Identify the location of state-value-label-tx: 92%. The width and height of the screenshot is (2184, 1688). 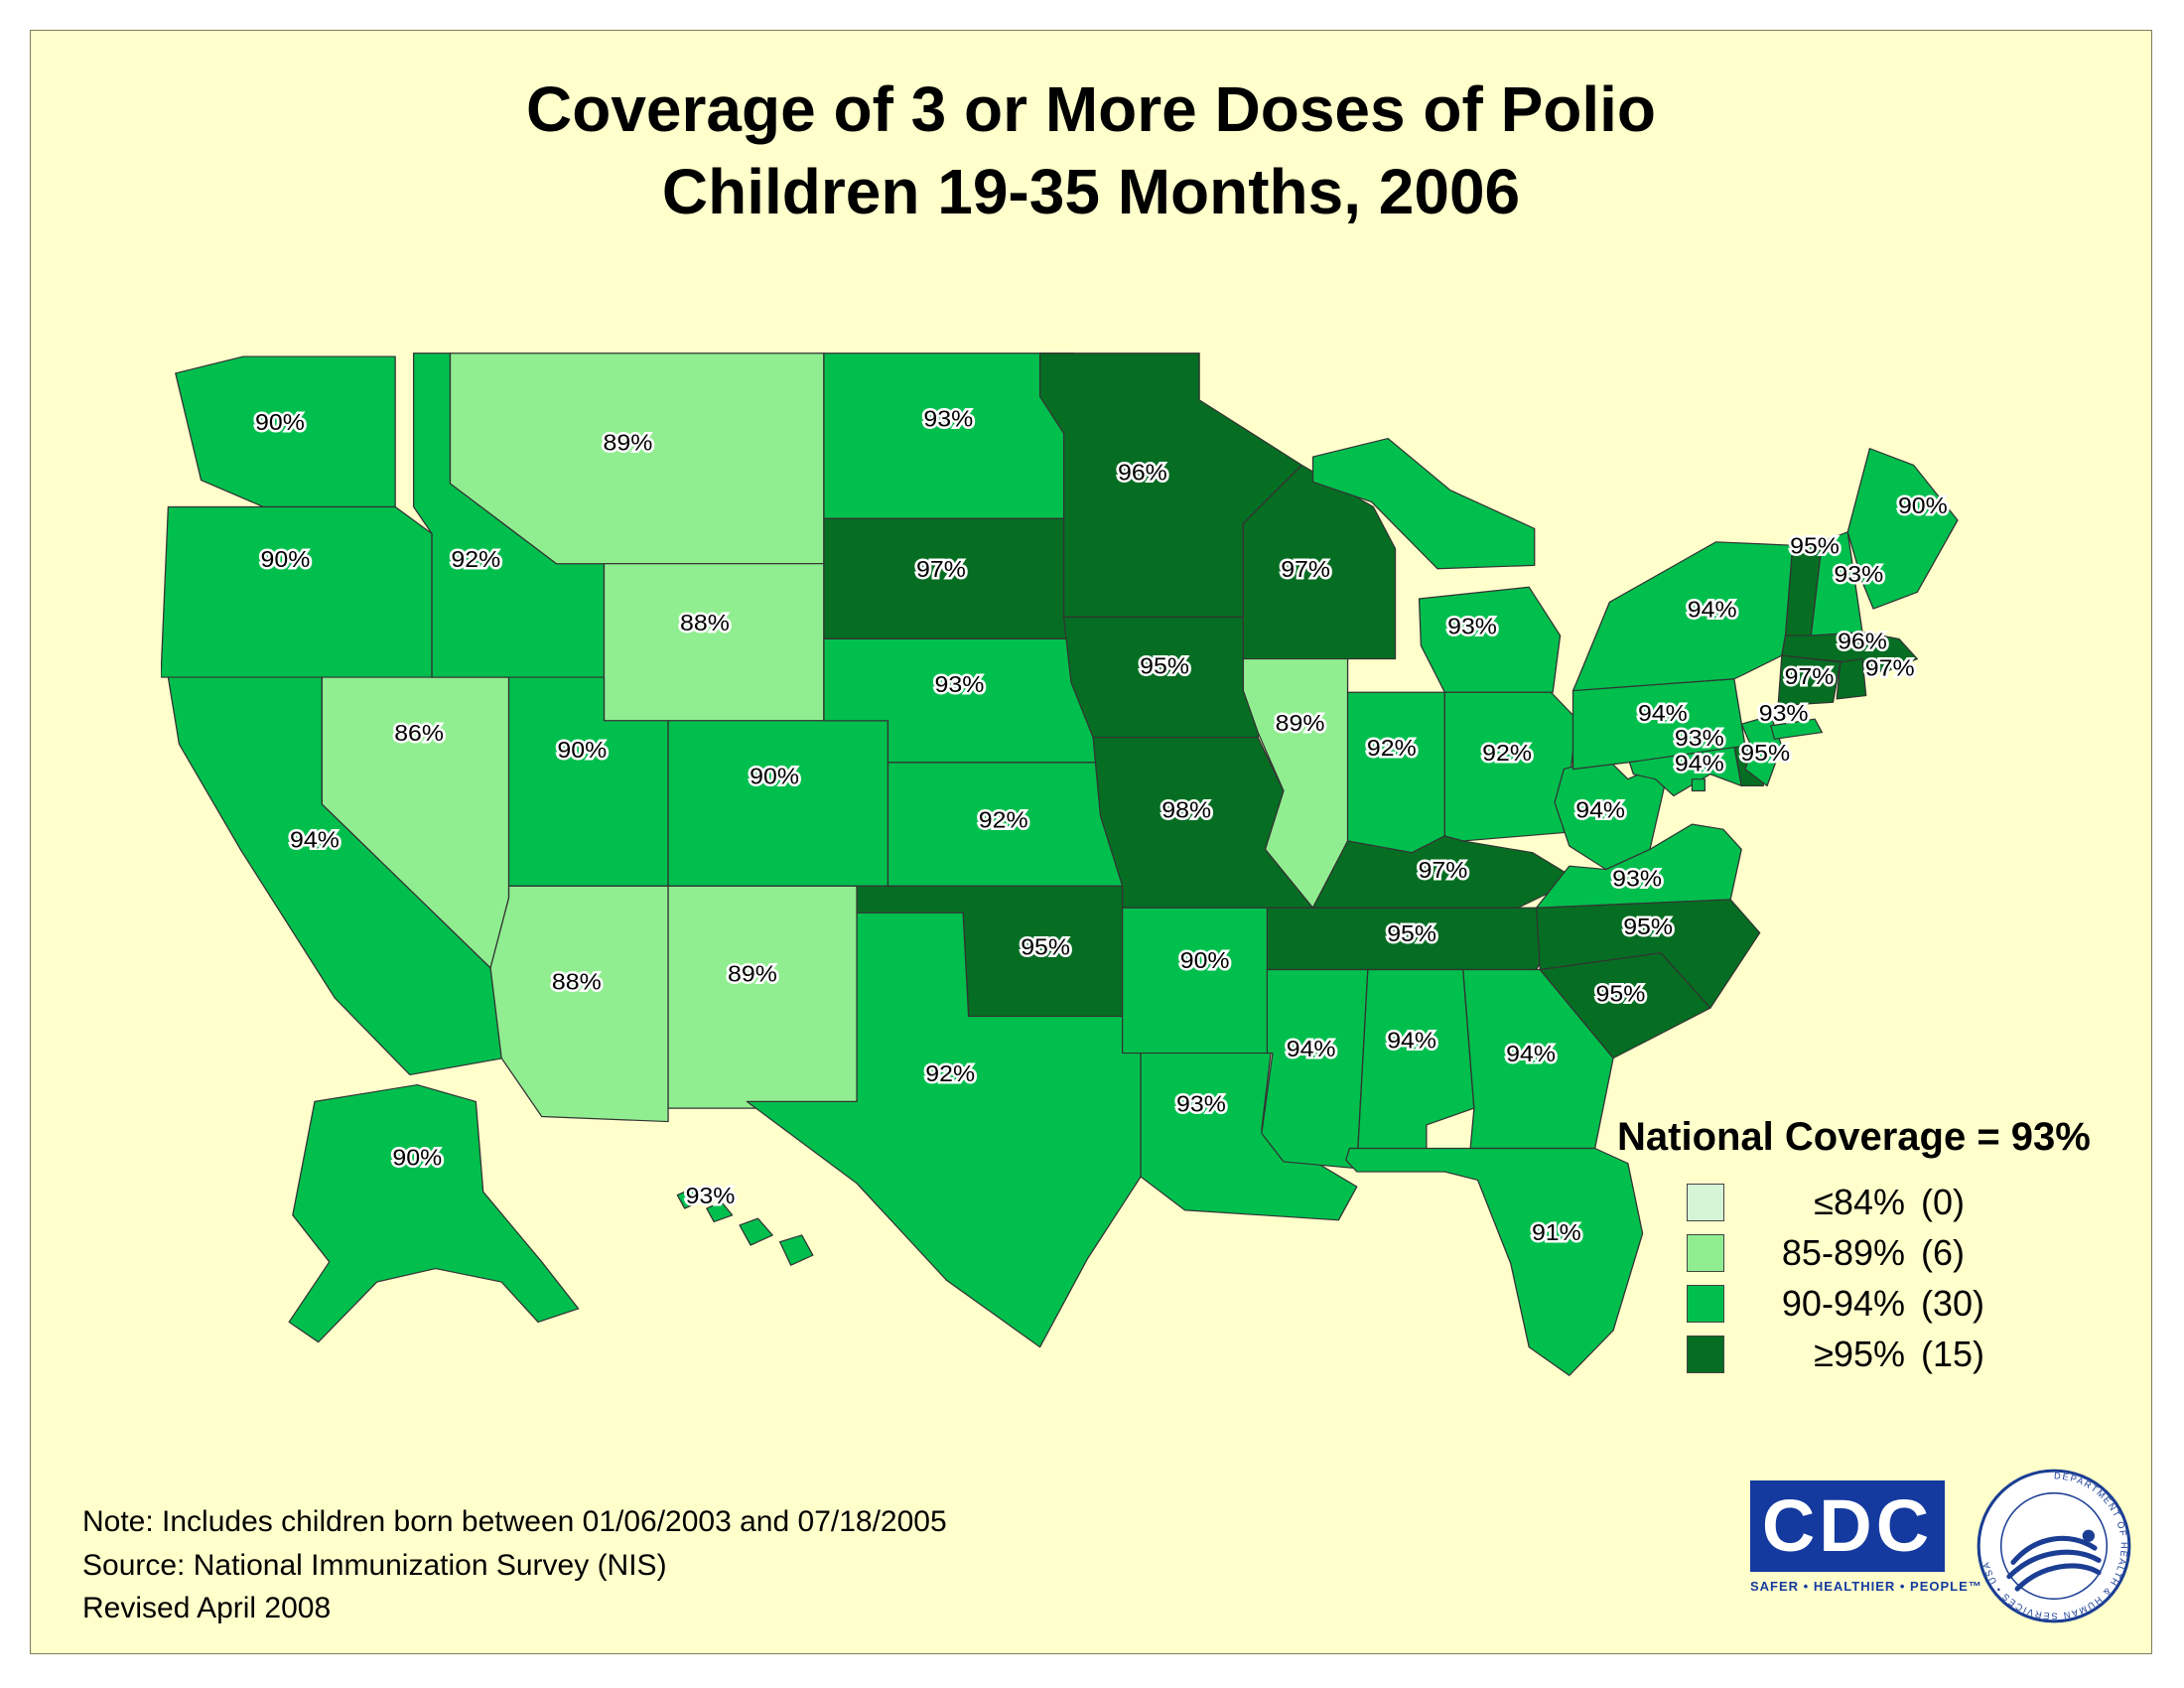
(950, 1074).